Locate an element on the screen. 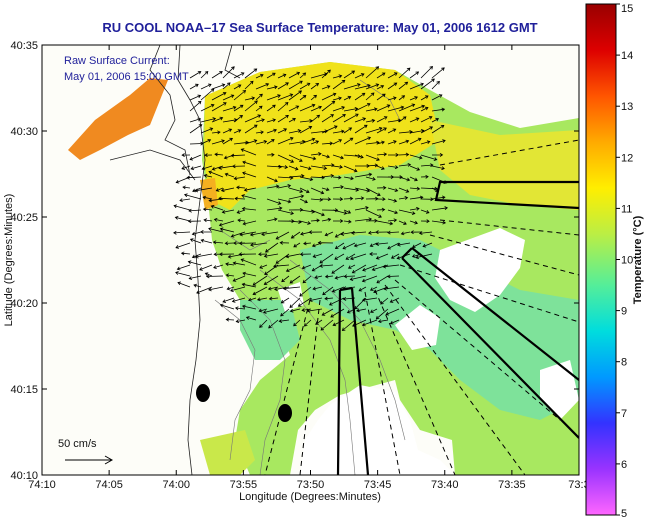  lane-south is located at coordinates (353, 380).